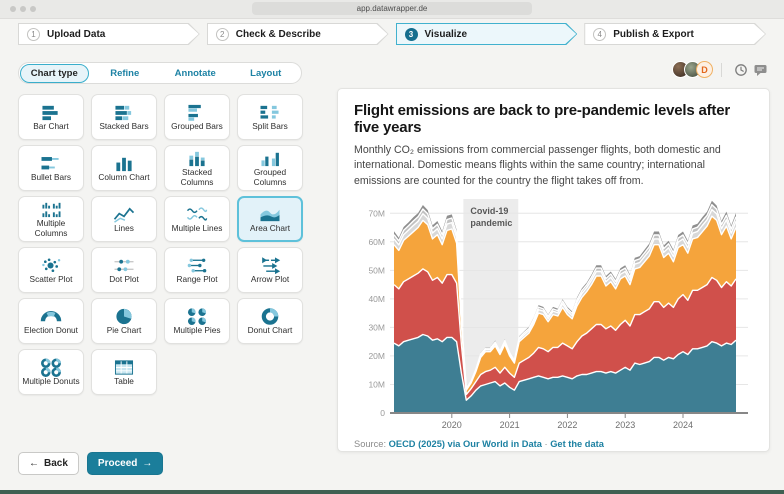 The height and width of the screenshot is (494, 784). What do you see at coordinates (270, 168) in the screenshot?
I see `chart-type-grouped-columns: Grouped Columns` at bounding box center [270, 168].